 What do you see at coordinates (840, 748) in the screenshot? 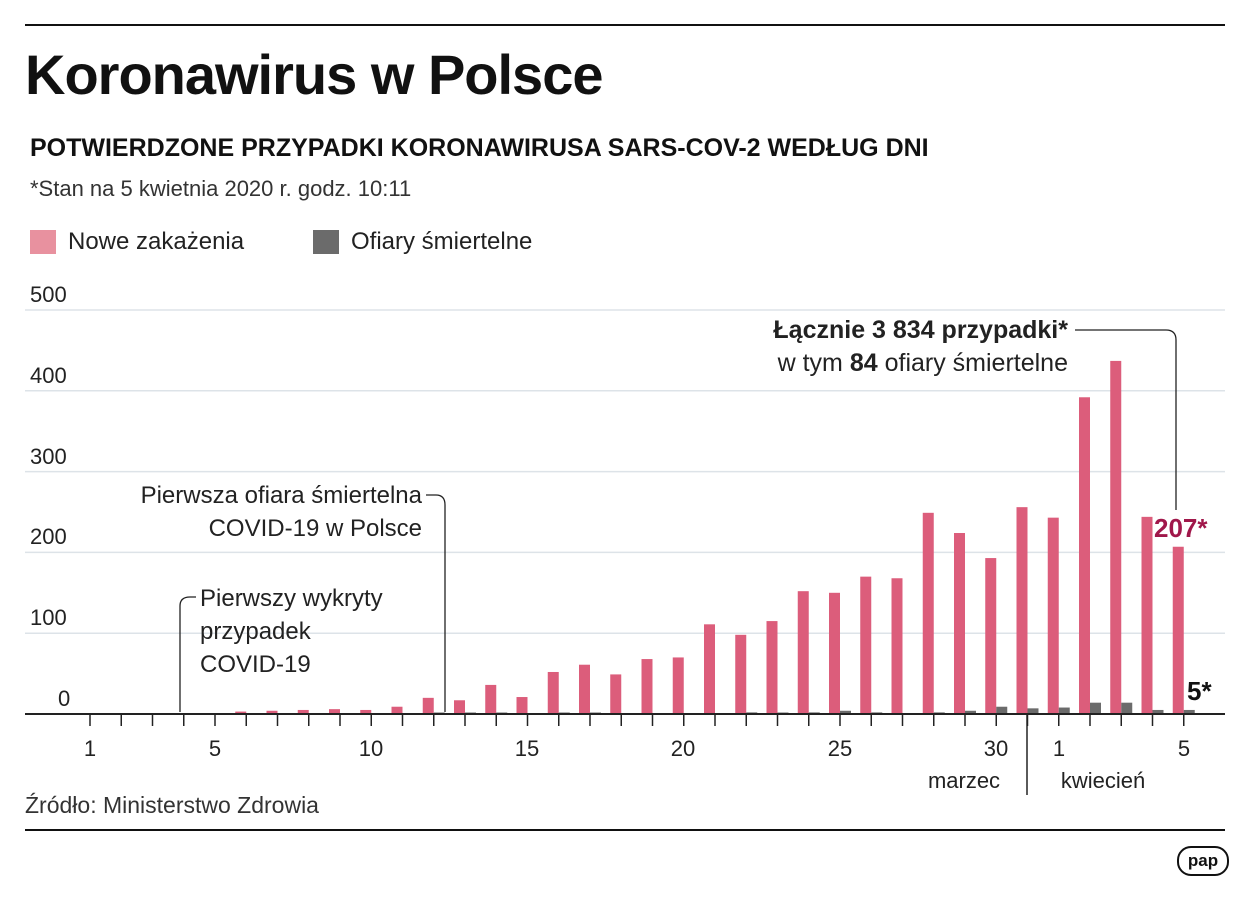
I see `x-tick-label: 25` at bounding box center [840, 748].